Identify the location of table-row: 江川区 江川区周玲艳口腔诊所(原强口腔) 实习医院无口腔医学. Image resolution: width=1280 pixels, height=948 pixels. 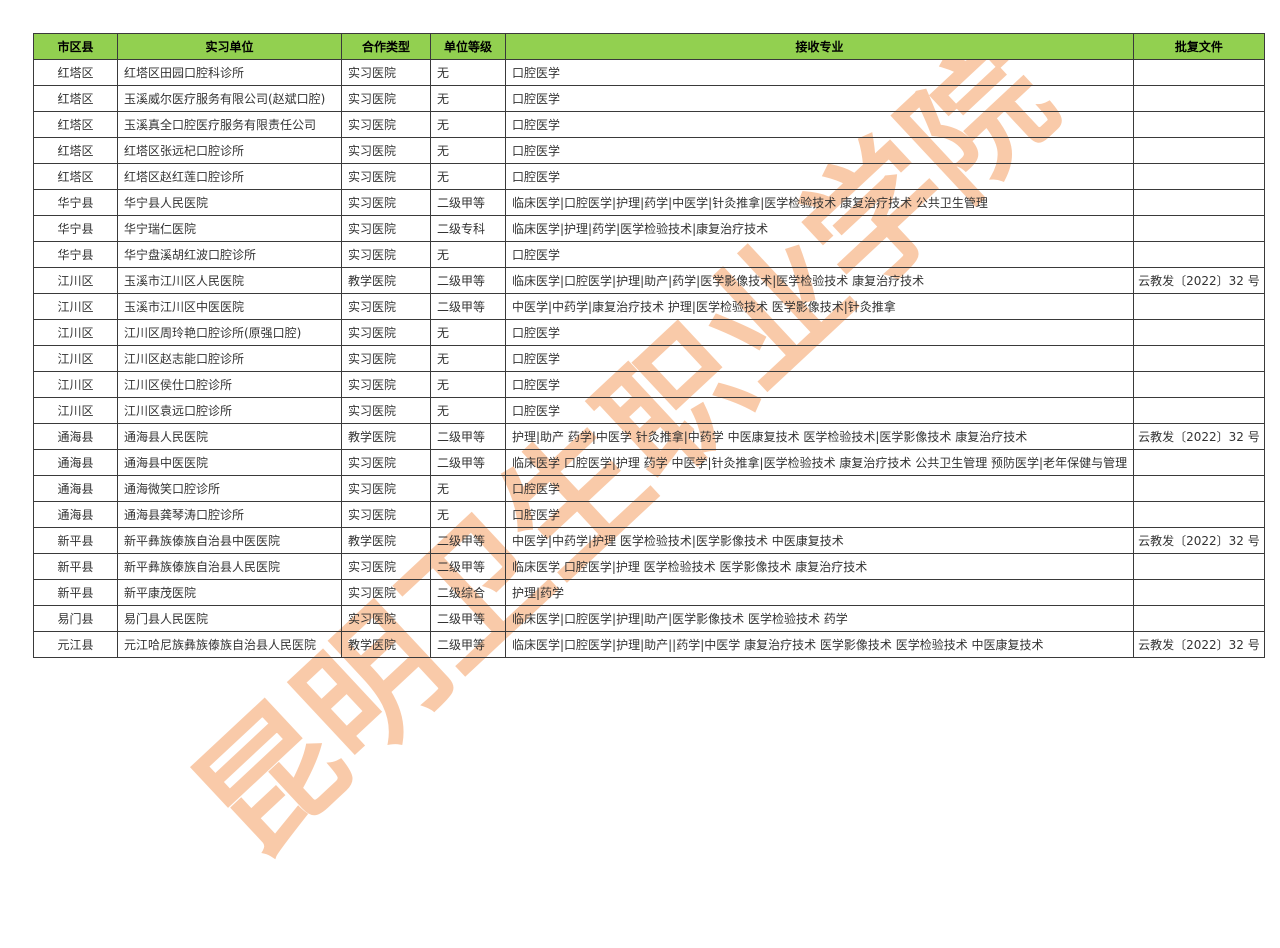
(649, 332).